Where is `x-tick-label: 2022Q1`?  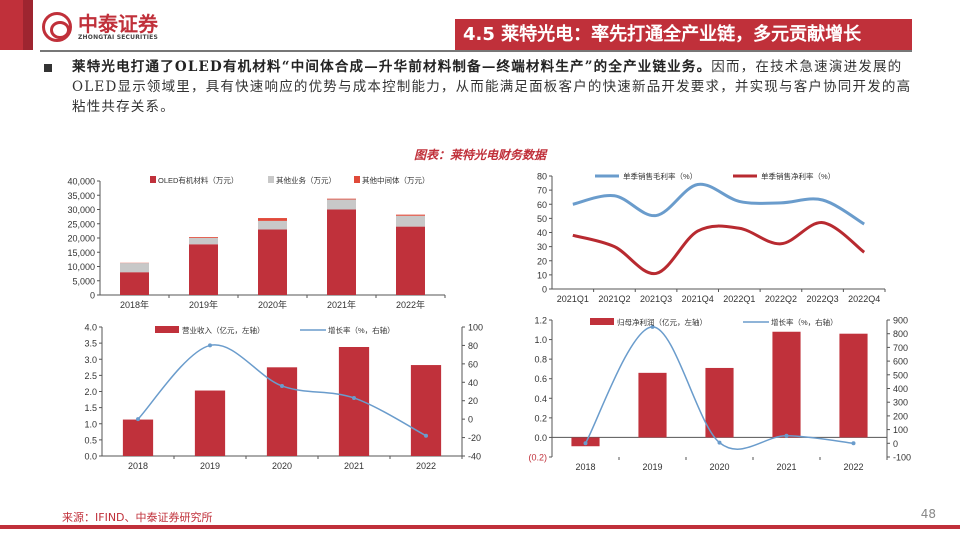 x-tick-label: 2022Q1 is located at coordinates (739, 299).